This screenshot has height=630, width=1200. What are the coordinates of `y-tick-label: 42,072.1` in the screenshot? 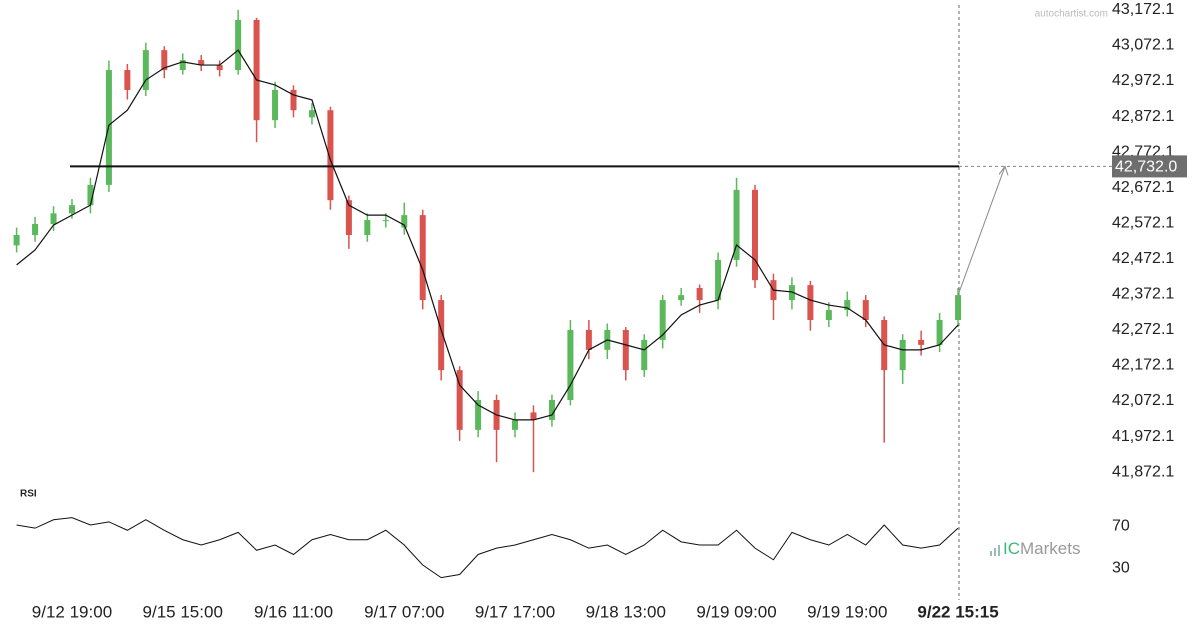 It's located at (1143, 400).